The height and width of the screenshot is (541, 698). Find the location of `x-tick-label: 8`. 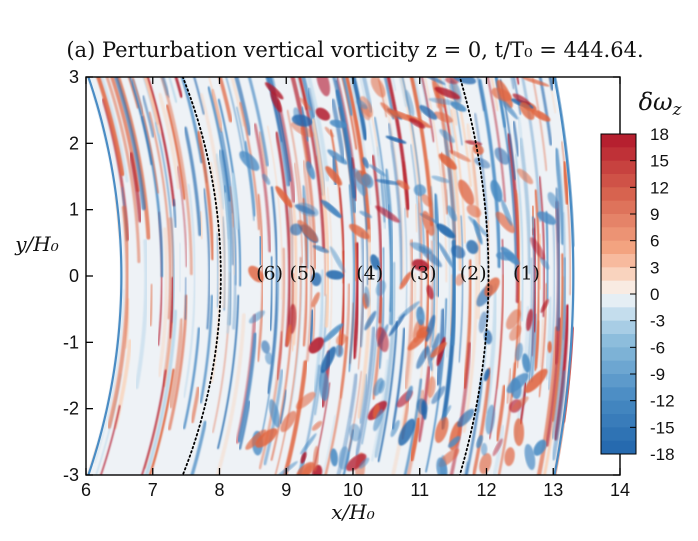

x-tick-label: 8 is located at coordinates (219, 490).